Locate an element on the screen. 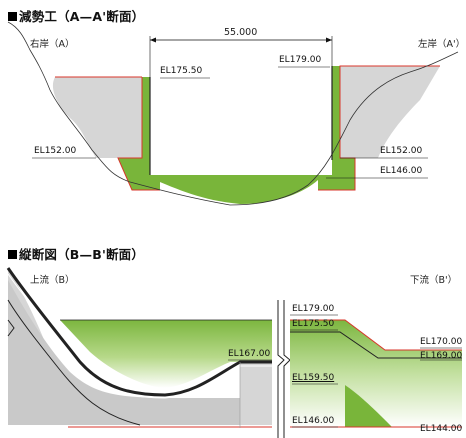 This screenshot has height=438, width=466. foundation-line is located at coordinates (74, 362).